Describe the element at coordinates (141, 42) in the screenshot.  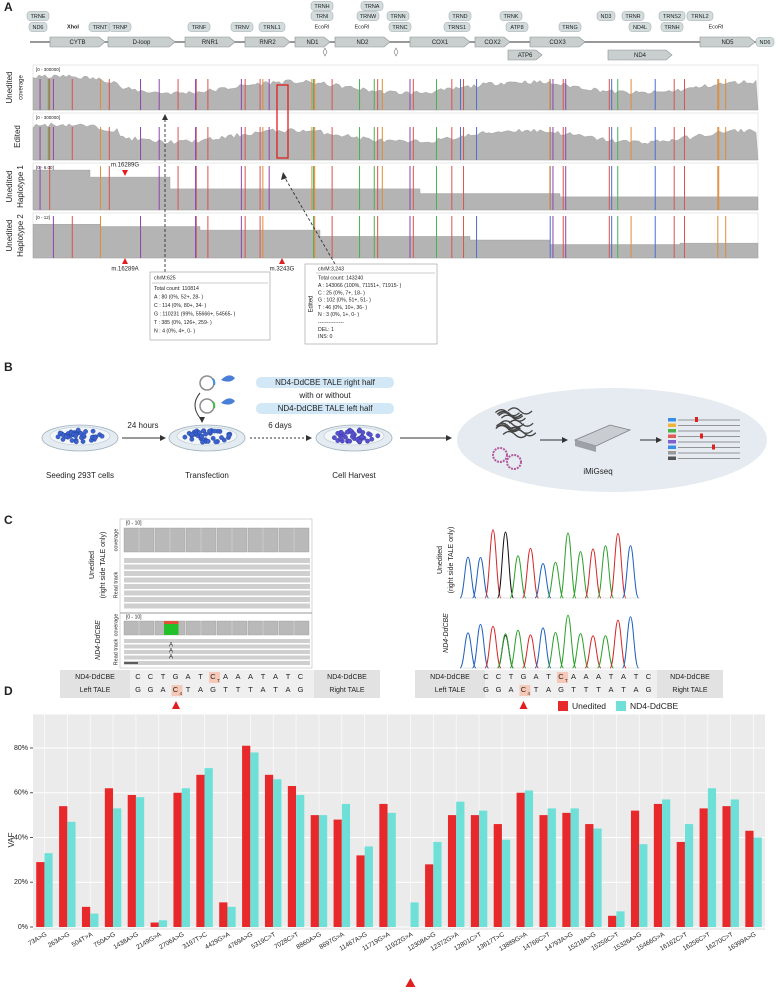
I see `gene-arrow` at that location.